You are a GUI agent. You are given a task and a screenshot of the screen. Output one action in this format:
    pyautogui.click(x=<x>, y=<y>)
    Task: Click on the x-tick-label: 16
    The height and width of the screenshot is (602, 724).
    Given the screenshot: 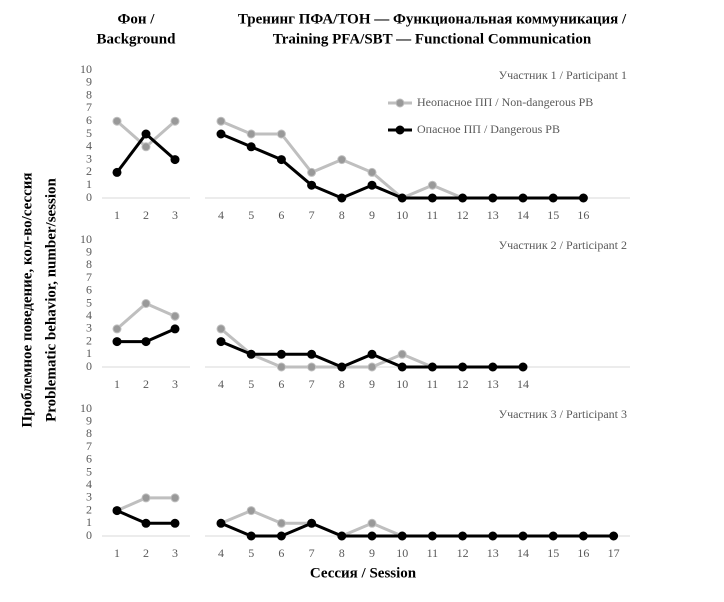 What is the action you would take?
    pyautogui.click(x=583, y=553)
    